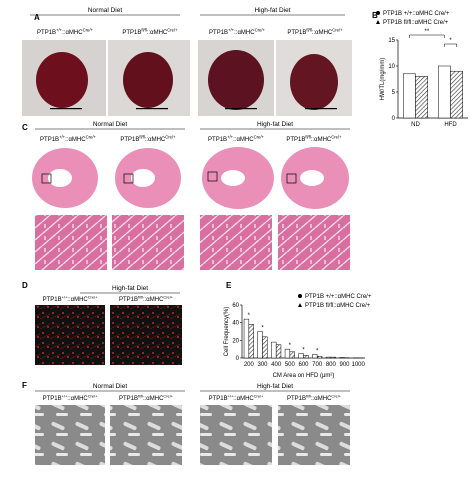 The width and height of the screenshot is (474, 479). Describe the element at coordinates (303, 365) in the screenshot. I see `x-tick-label: 600` at that location.